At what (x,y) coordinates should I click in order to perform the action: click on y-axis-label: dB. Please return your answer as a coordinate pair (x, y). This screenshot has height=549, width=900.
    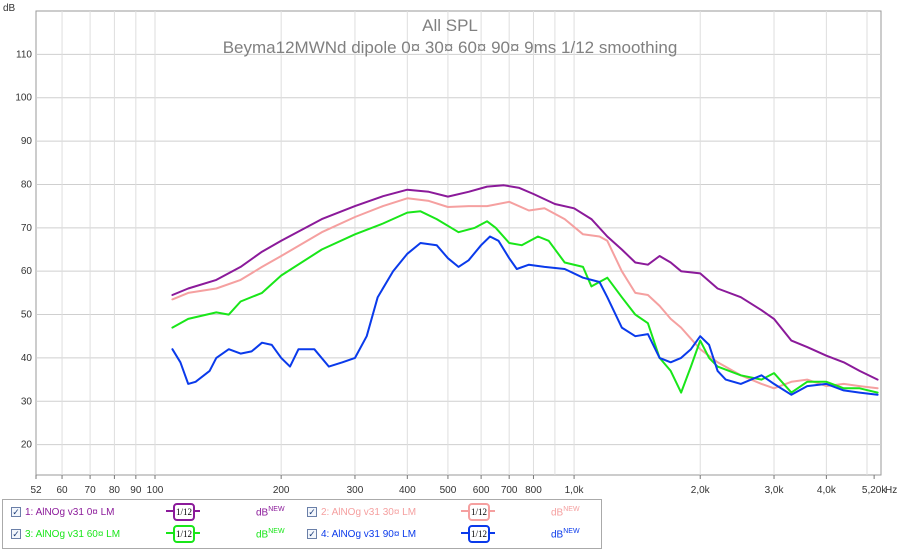
    Looking at the image, I should click on (9, 8).